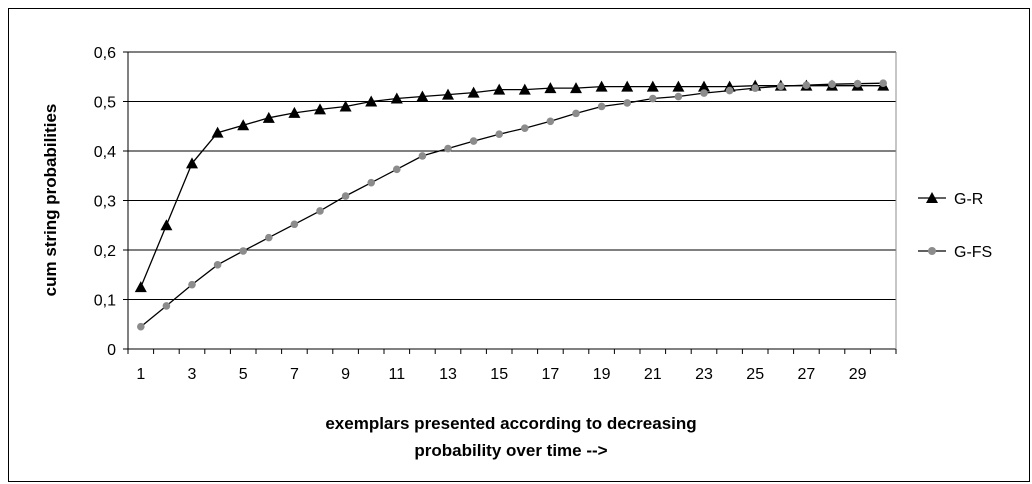 The width and height of the screenshot is (1032, 484). What do you see at coordinates (105, 53) in the screenshot?
I see `y-tick-label: 0,6` at bounding box center [105, 53].